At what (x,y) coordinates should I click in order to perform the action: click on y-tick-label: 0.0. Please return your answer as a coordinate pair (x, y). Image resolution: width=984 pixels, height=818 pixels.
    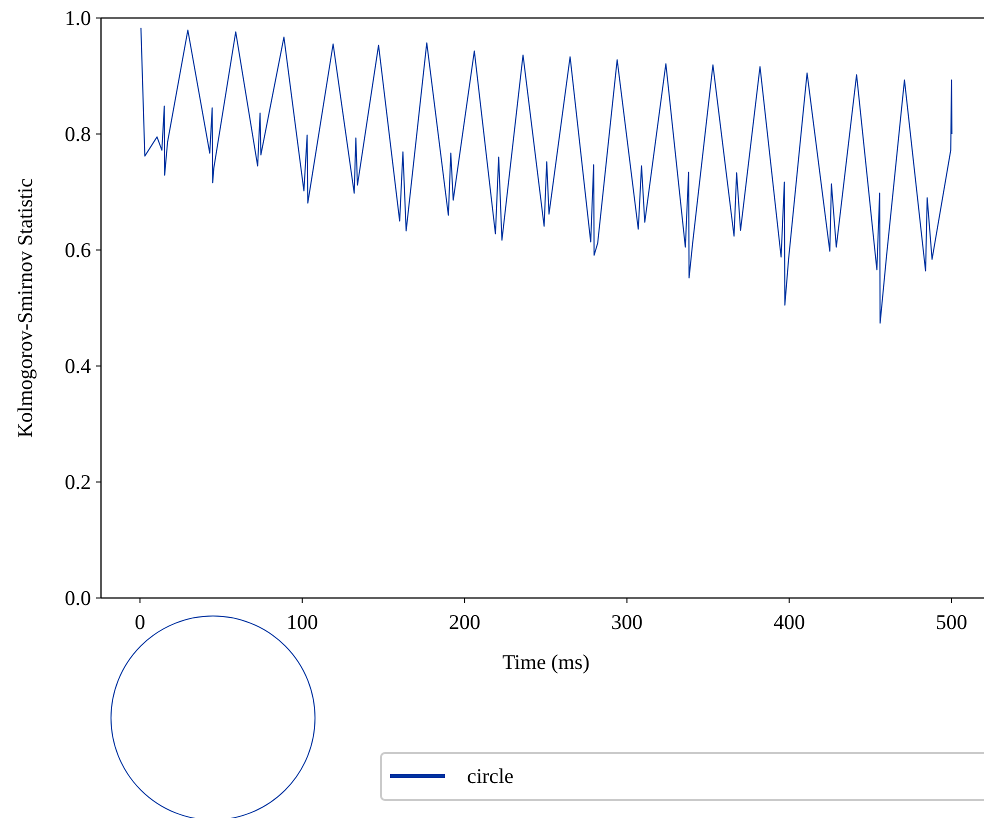
    Looking at the image, I should click on (77, 598).